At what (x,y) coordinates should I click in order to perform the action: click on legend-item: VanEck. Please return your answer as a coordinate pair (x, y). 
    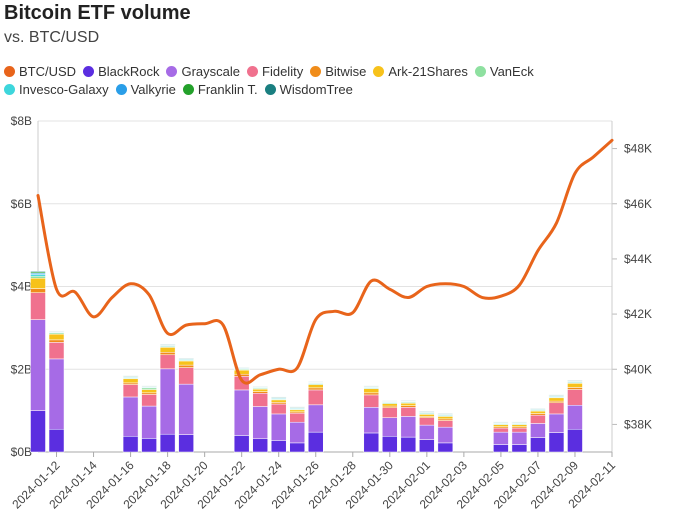
    Looking at the image, I should click on (504, 71).